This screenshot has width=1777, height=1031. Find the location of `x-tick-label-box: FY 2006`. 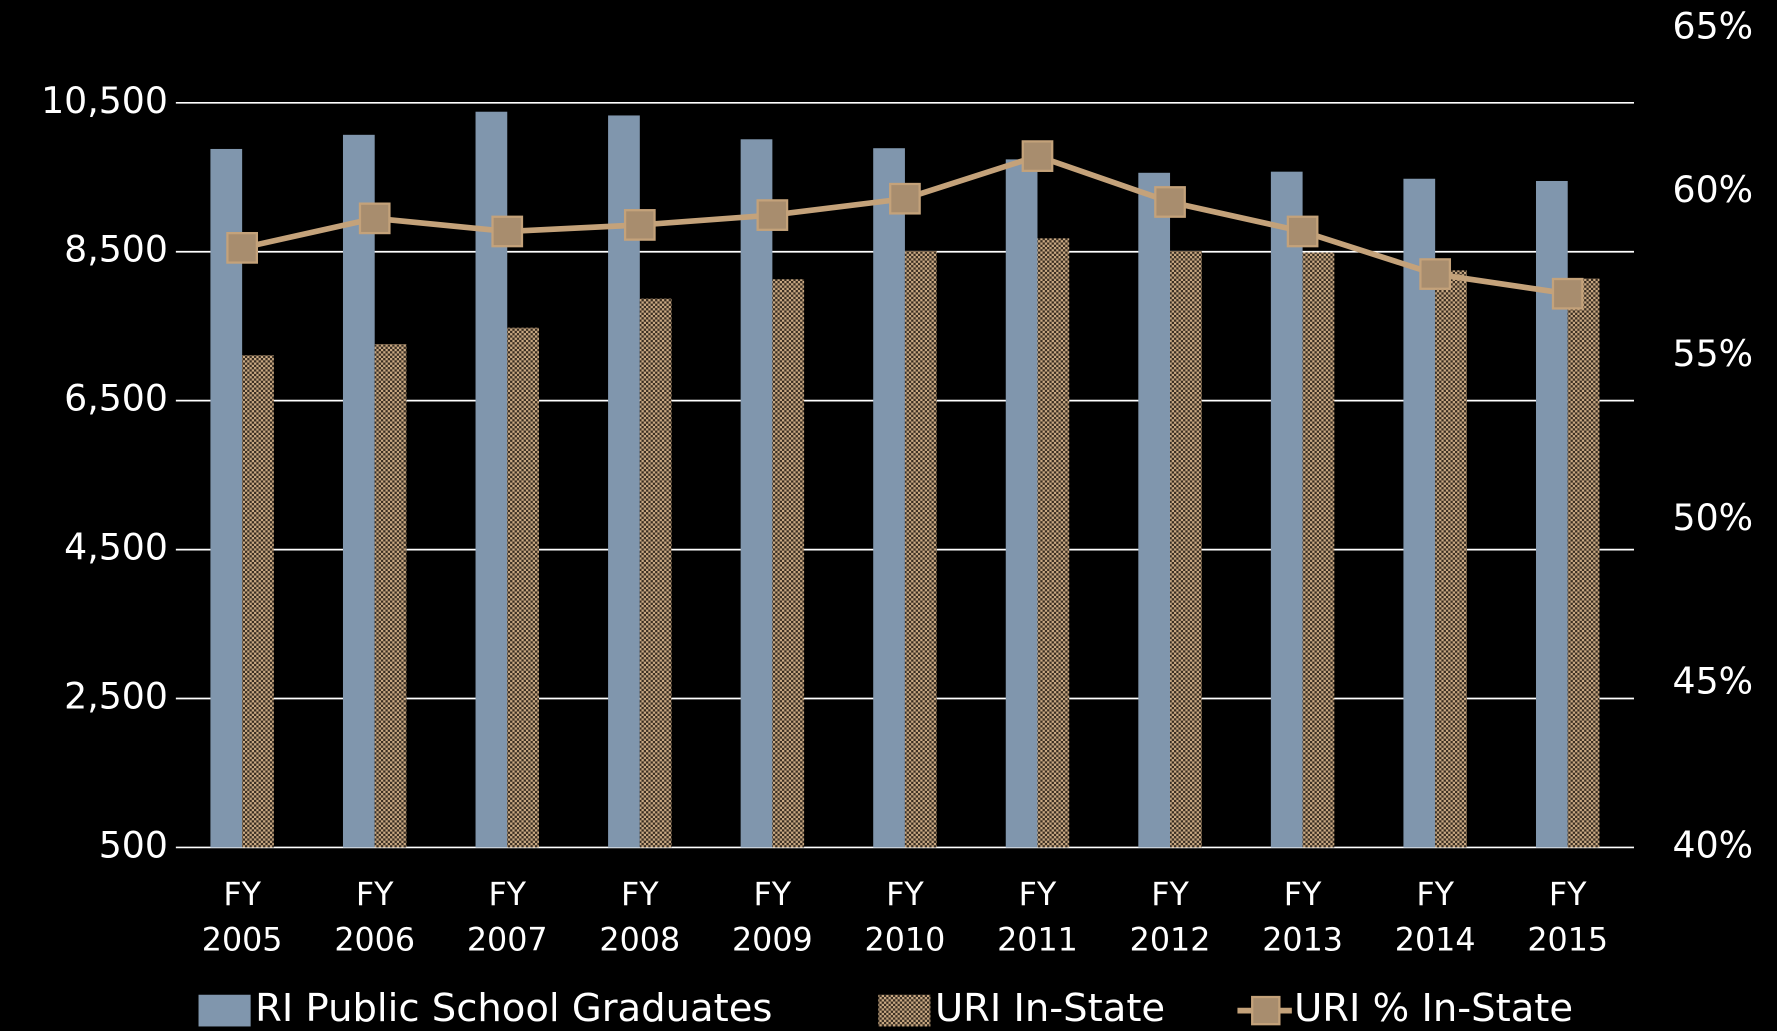

x-tick-label-box: FY 2006 is located at coordinates (375, 917).